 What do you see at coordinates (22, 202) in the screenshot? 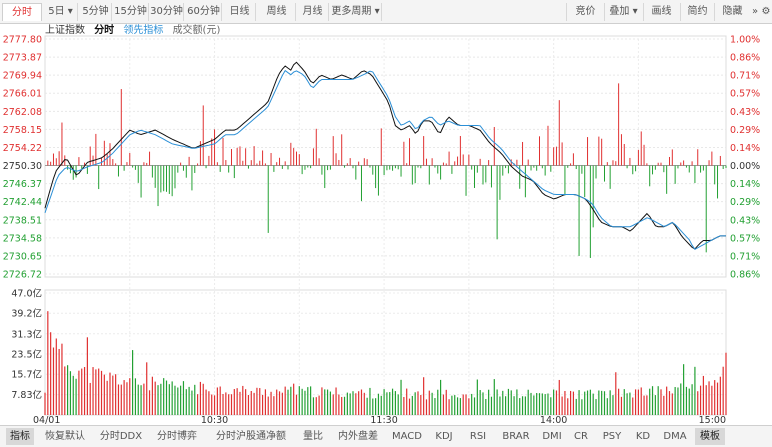
I see `price-tick-label: 2742.44` at bounding box center [22, 202].